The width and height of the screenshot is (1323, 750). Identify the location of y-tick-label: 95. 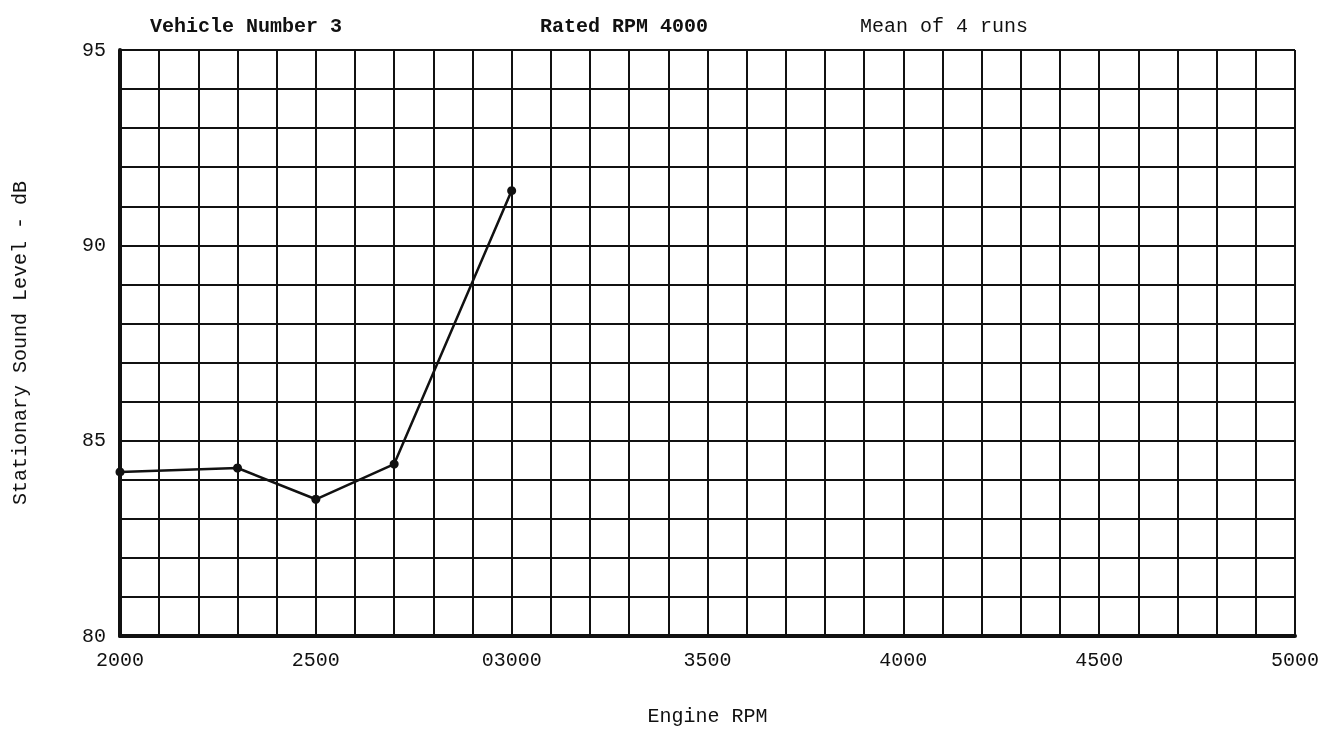
(93, 50).